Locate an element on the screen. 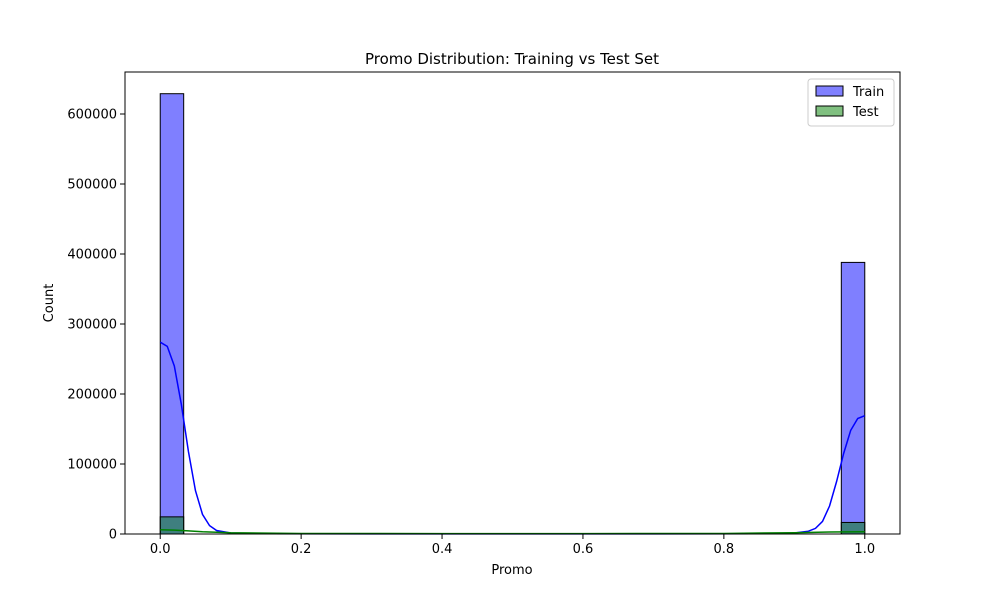 The height and width of the screenshot is (600, 1000). y-axis-label: Count is located at coordinates (49, 303).